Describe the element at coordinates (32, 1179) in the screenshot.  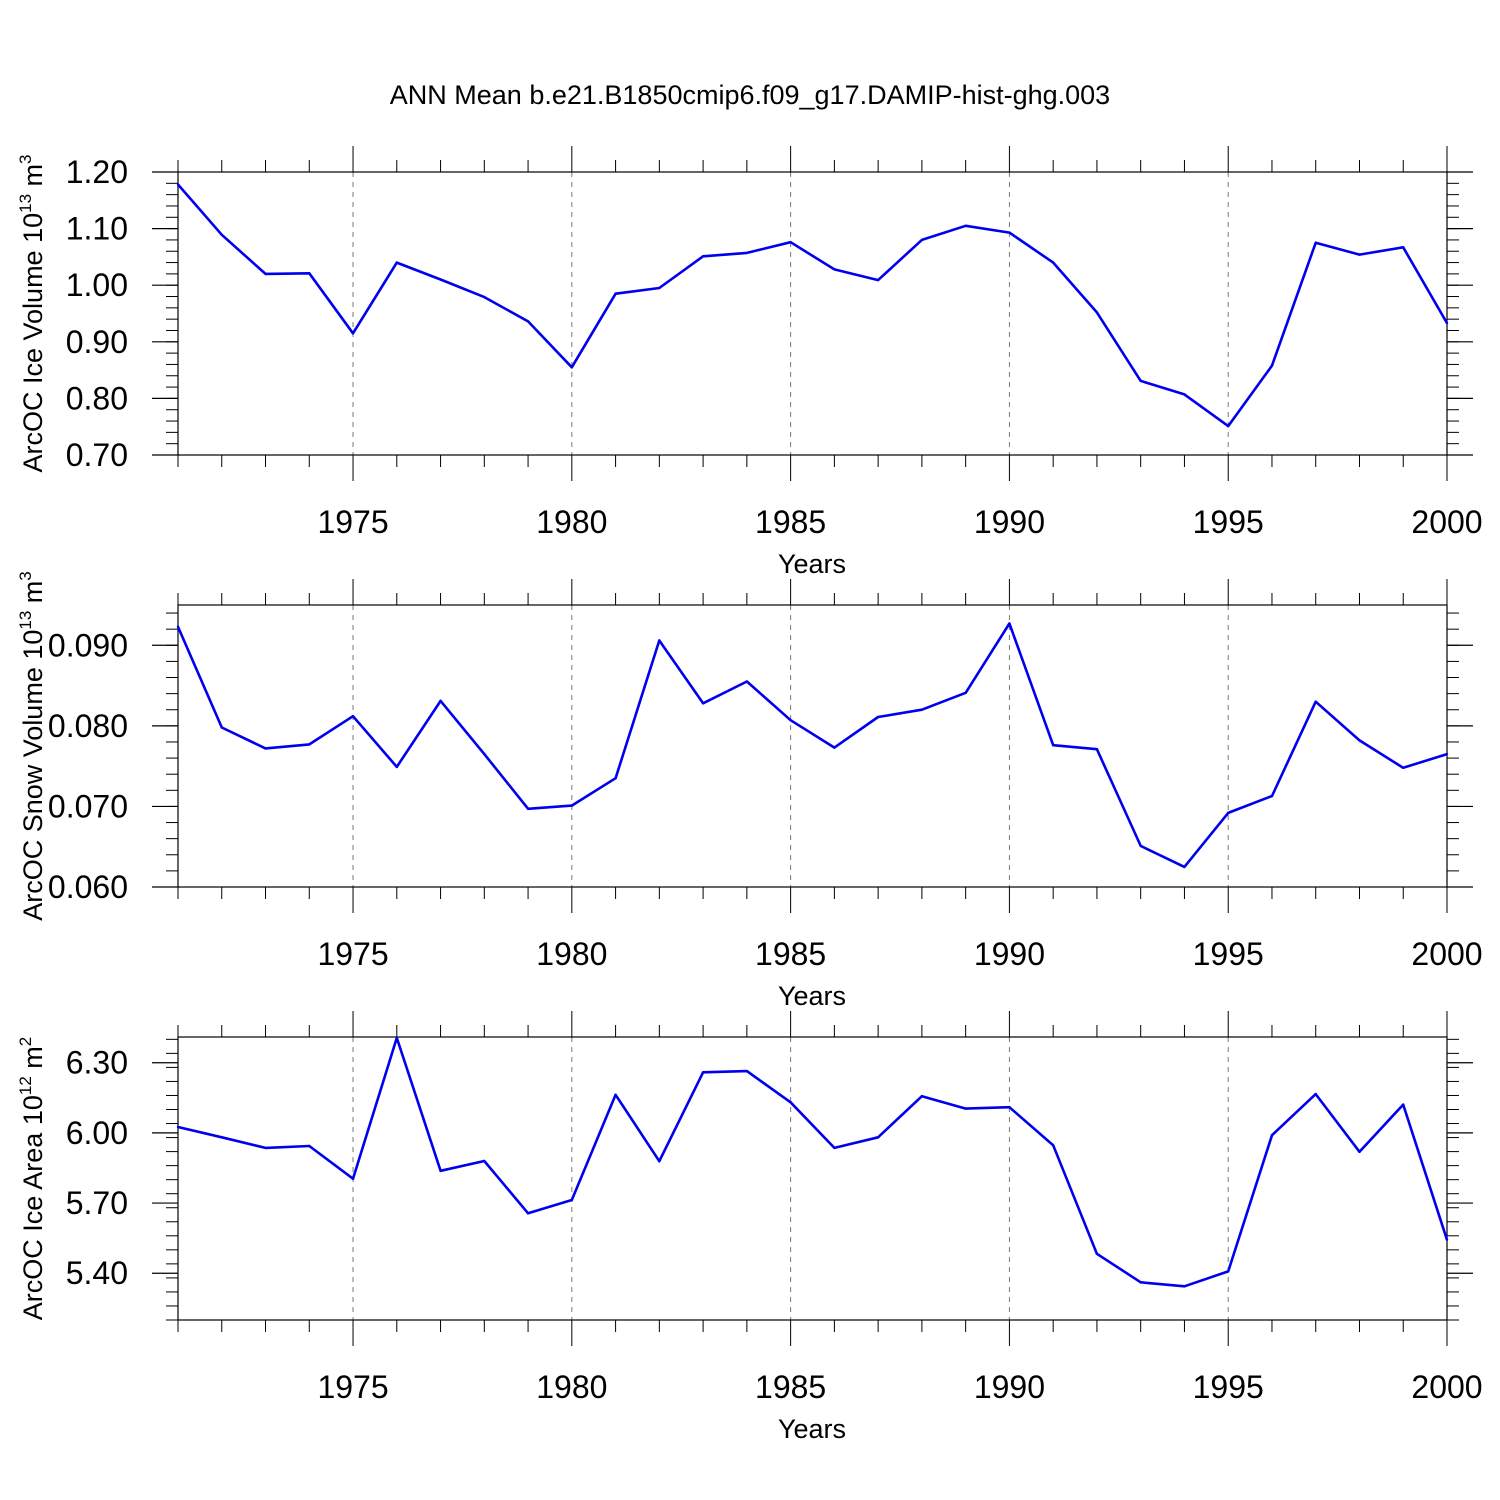
I see `y-axis-label: ArcOC Ice Area 1012 m2` at that location.